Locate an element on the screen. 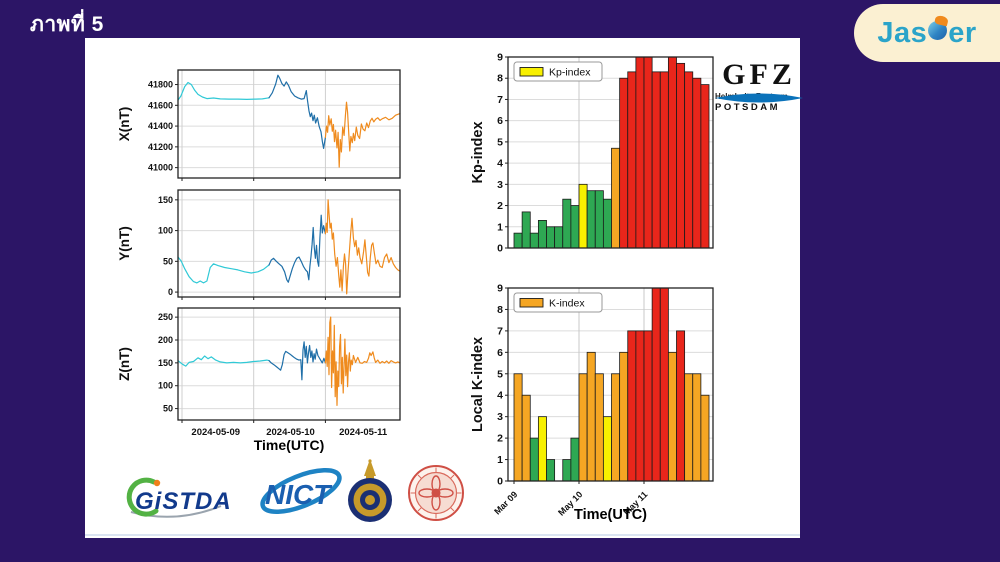 The width and height of the screenshot is (1000, 562). y-tick-label: 8 is located at coordinates (500, 310).